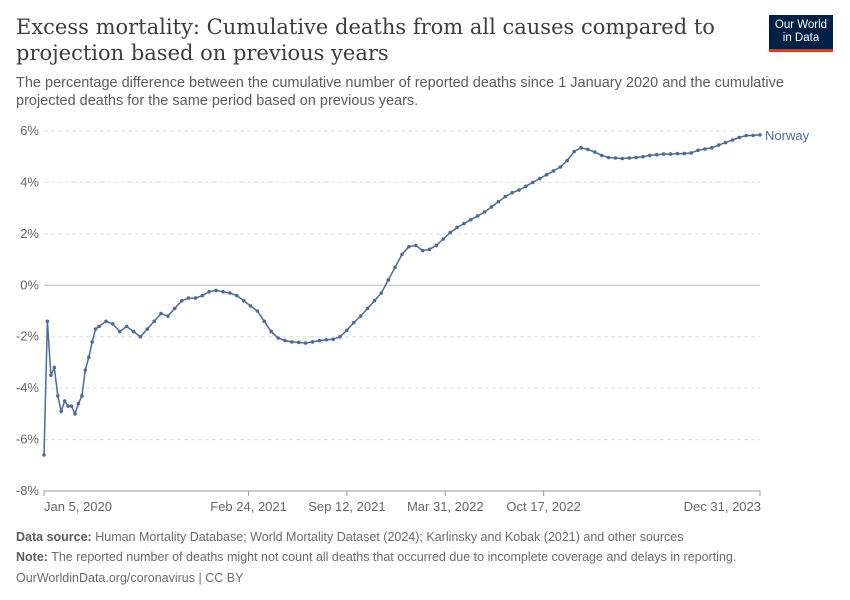  I want to click on series-label: Norway, so click(787, 135).